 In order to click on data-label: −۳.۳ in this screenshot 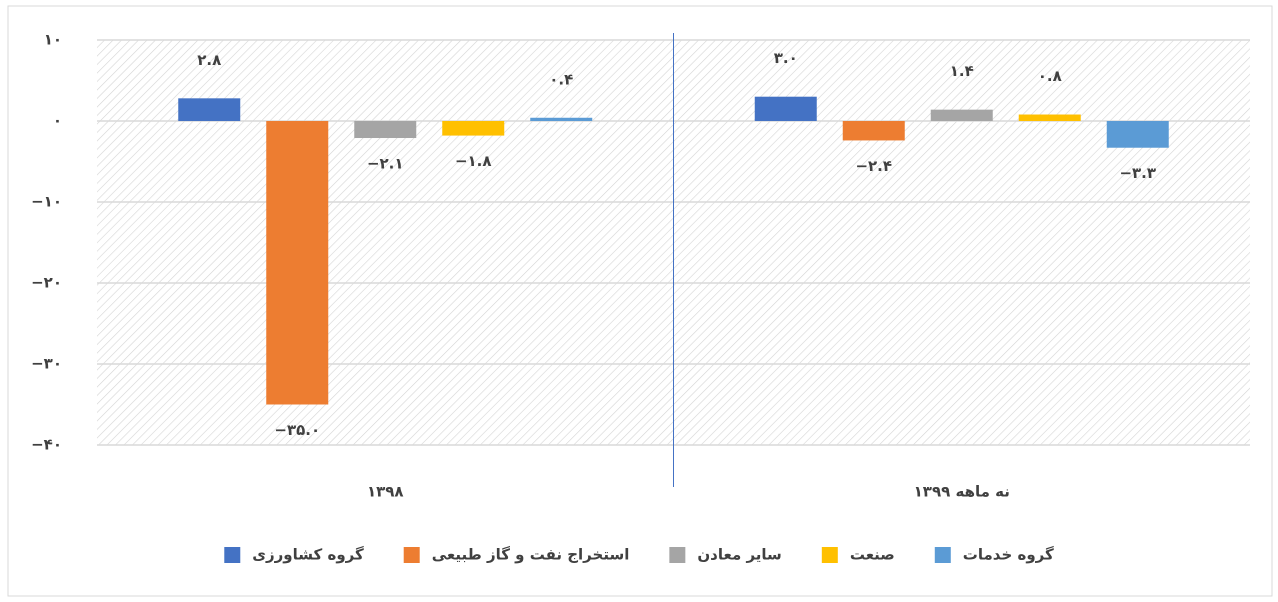, I will do `click(1137, 173)`.